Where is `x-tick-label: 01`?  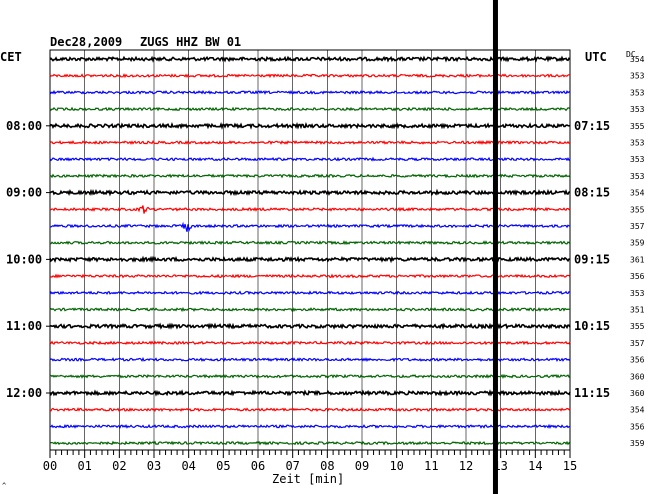
x-tick-label: 01 is located at coordinates (84, 466).